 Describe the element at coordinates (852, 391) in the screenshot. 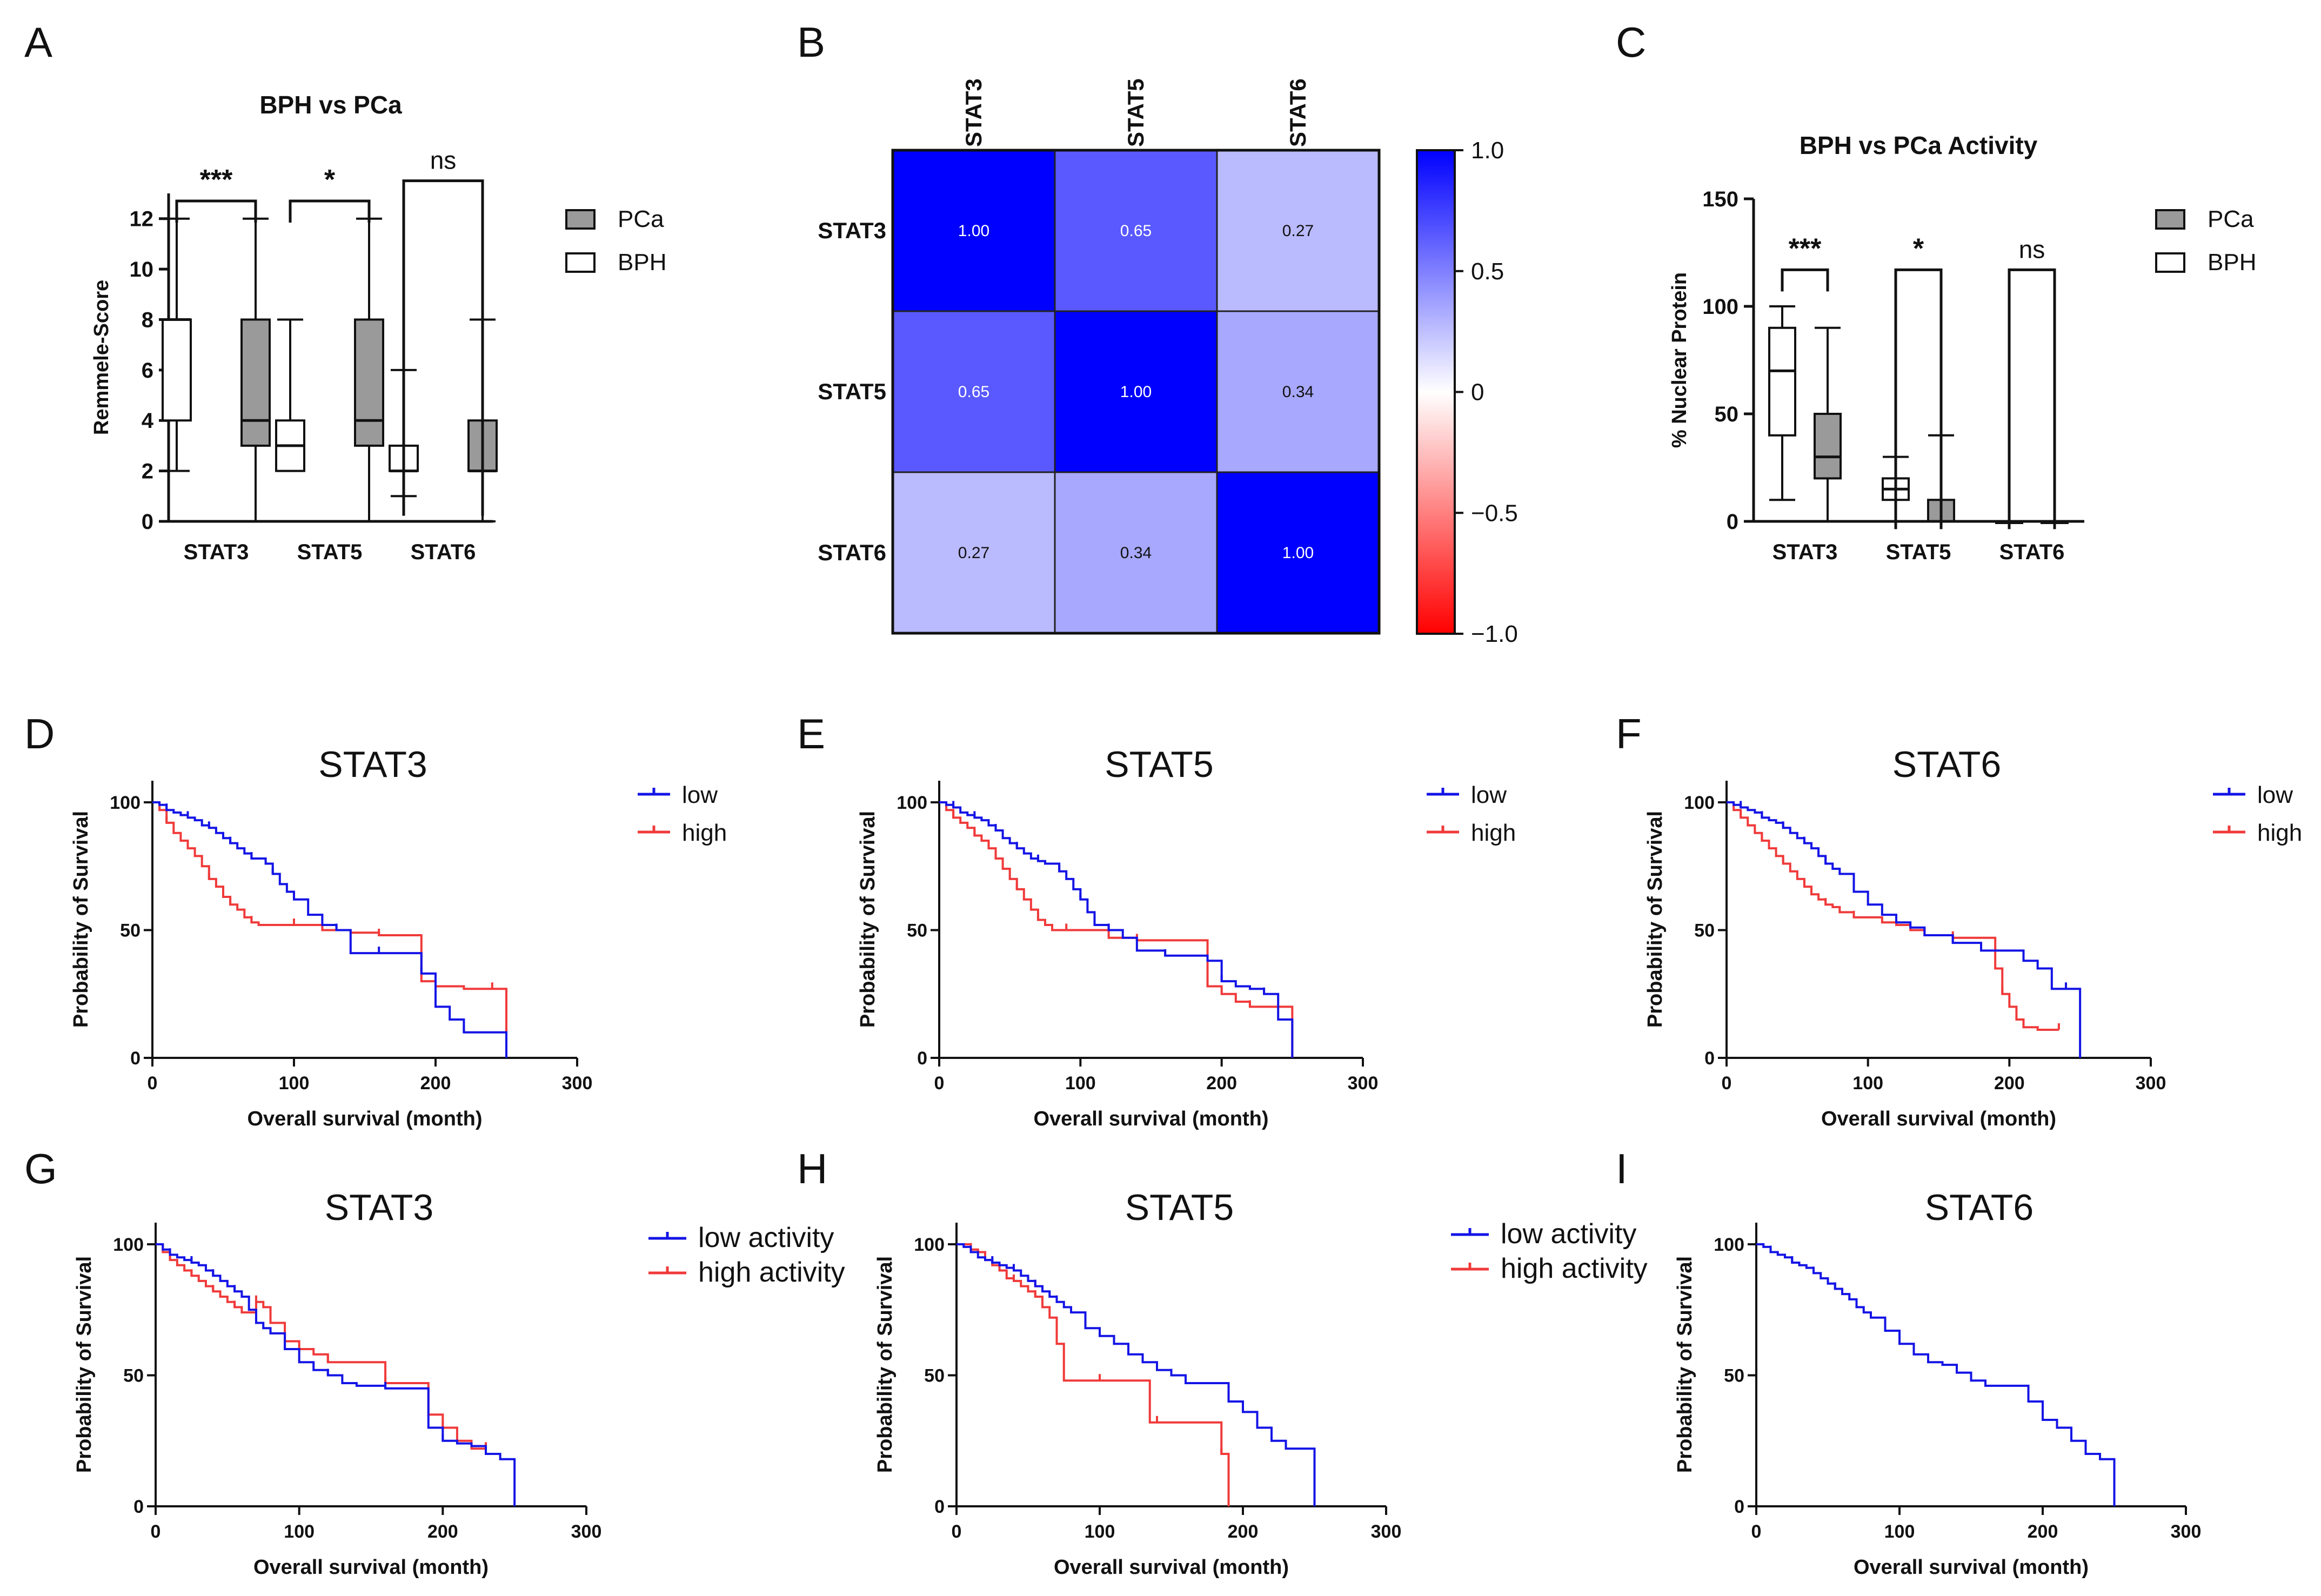

I see `heatmap-row-label: STAT5` at that location.